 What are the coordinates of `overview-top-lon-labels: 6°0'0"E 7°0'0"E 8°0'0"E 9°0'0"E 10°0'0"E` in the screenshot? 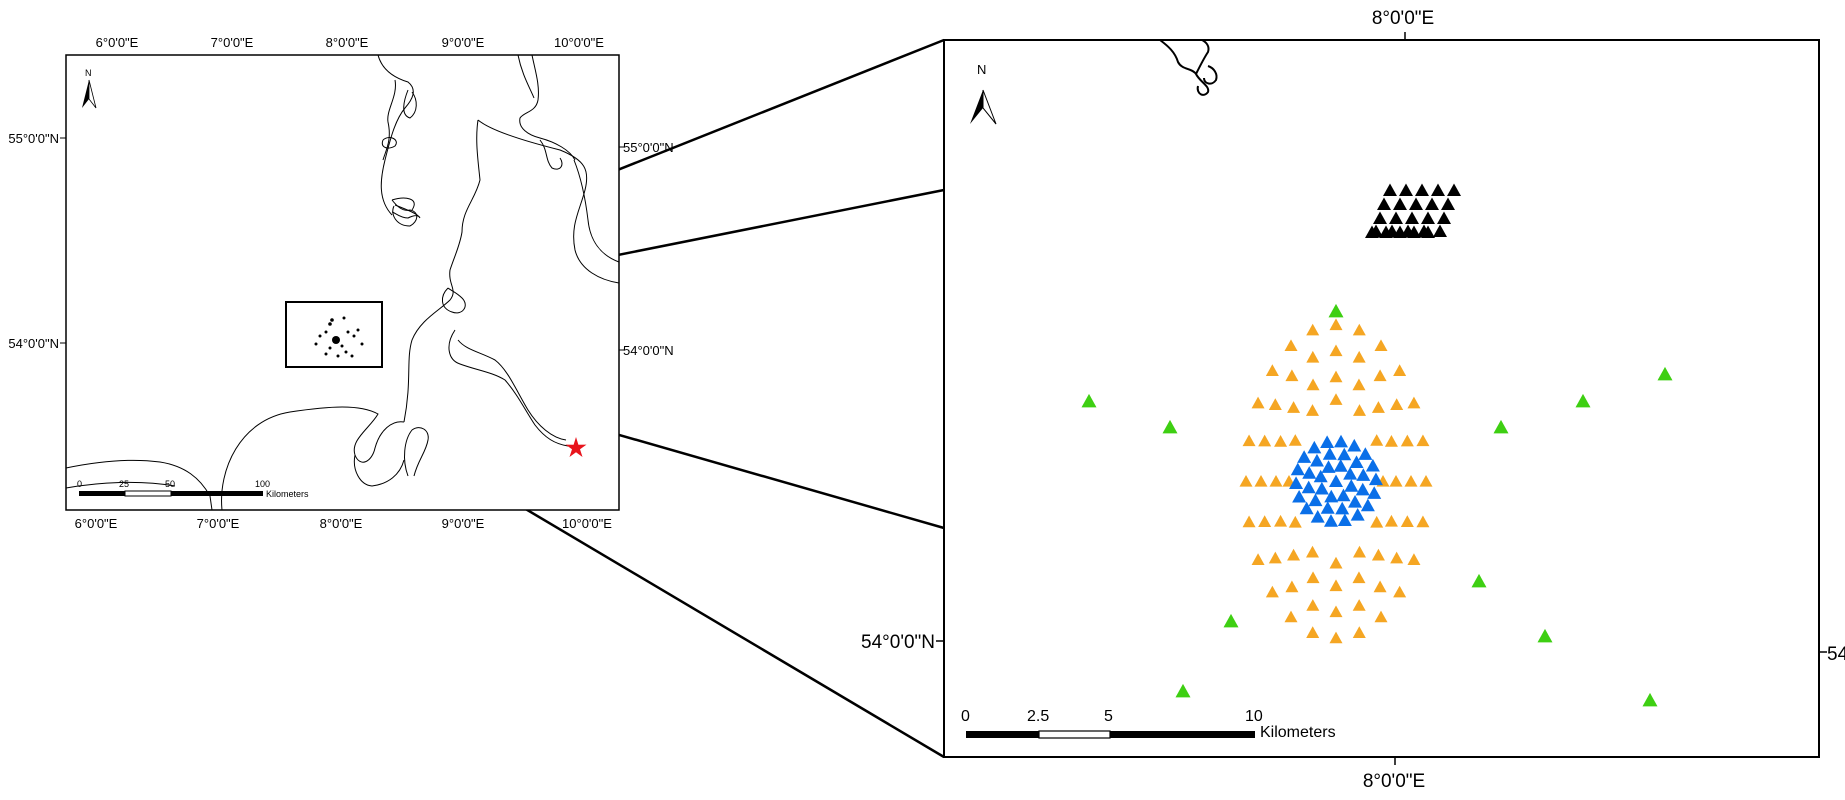 It's located at (350, 42).